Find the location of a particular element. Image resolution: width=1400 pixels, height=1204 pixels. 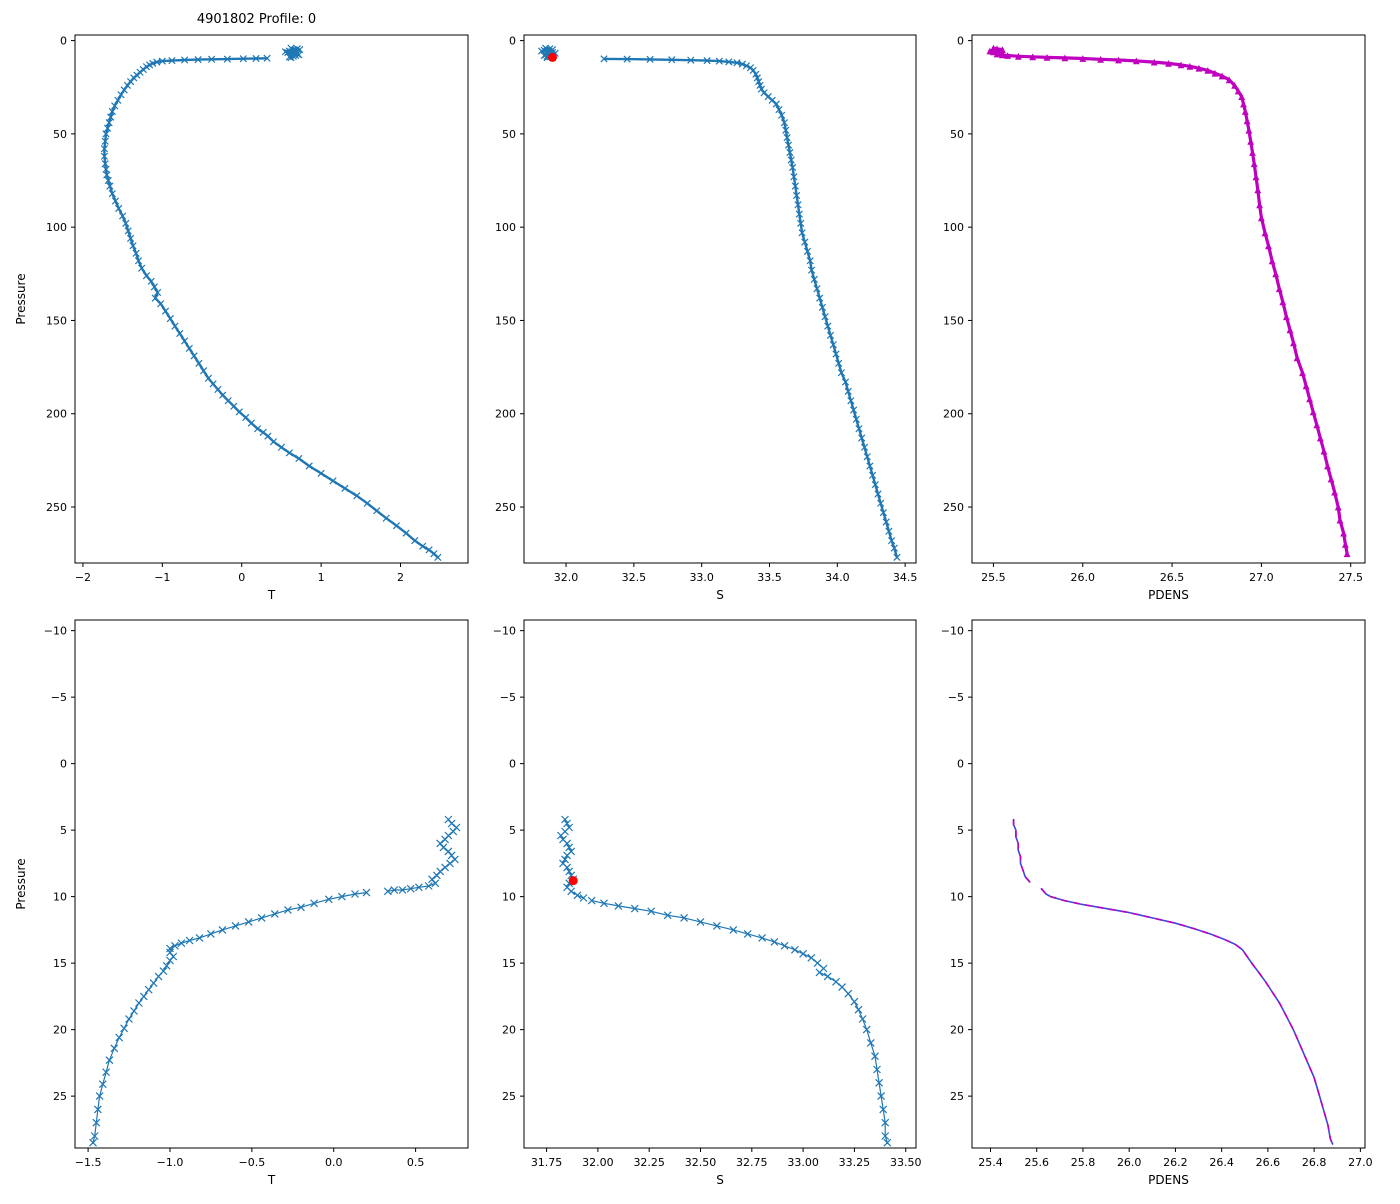

series-line-PDENS-main is located at coordinates (1168, 301).